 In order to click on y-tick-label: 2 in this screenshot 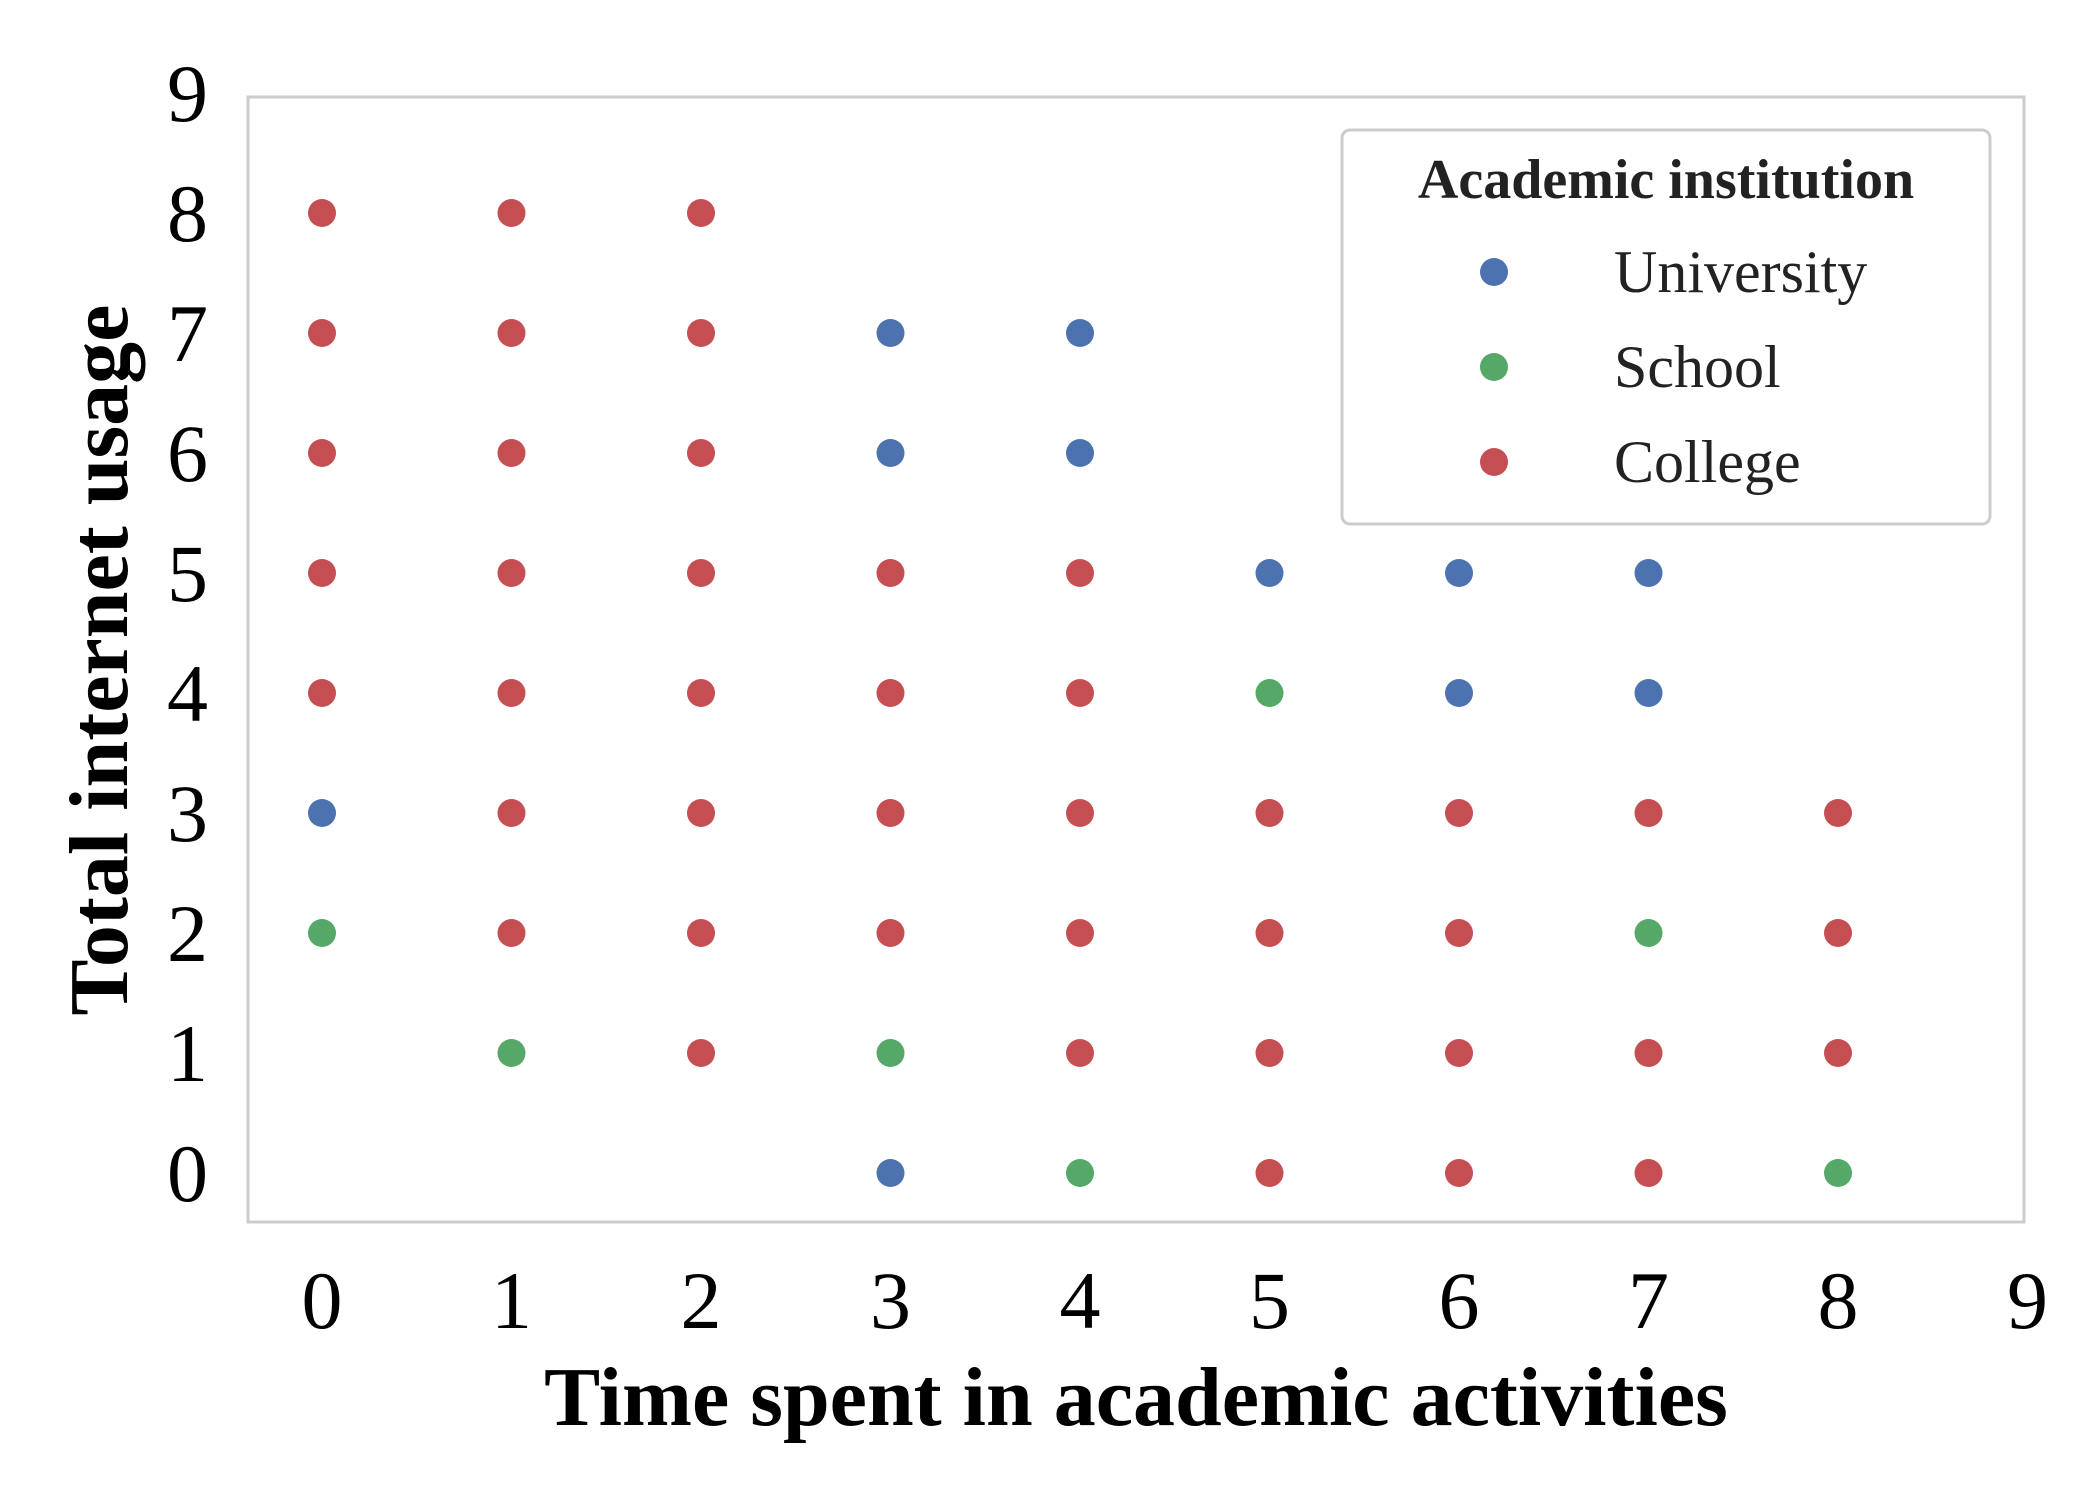, I will do `click(187, 933)`.